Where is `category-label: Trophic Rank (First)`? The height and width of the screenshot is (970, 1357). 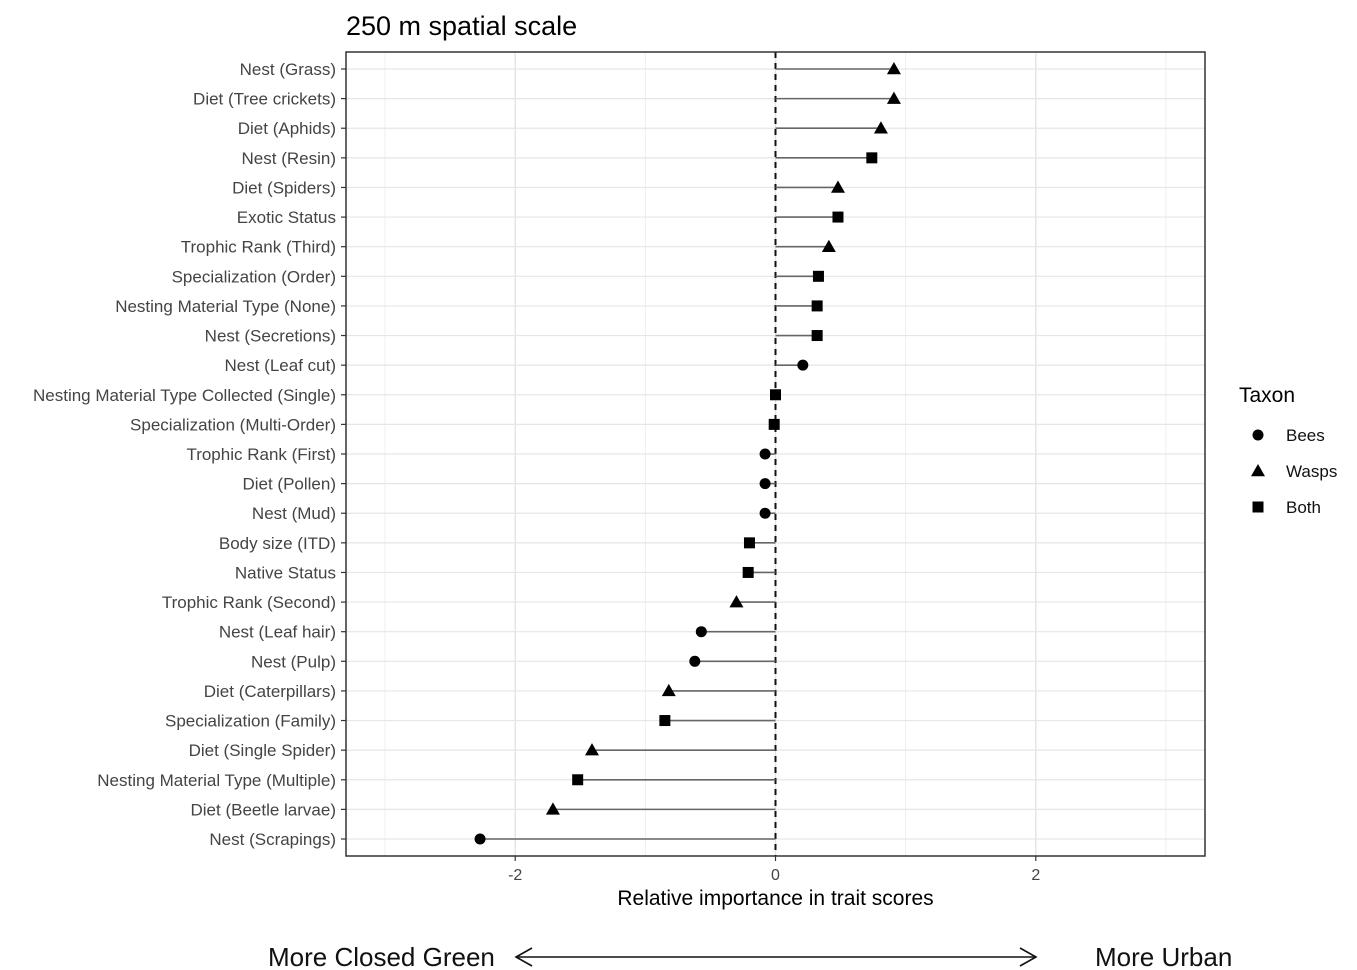 category-label: Trophic Rank (First) is located at coordinates (261, 454).